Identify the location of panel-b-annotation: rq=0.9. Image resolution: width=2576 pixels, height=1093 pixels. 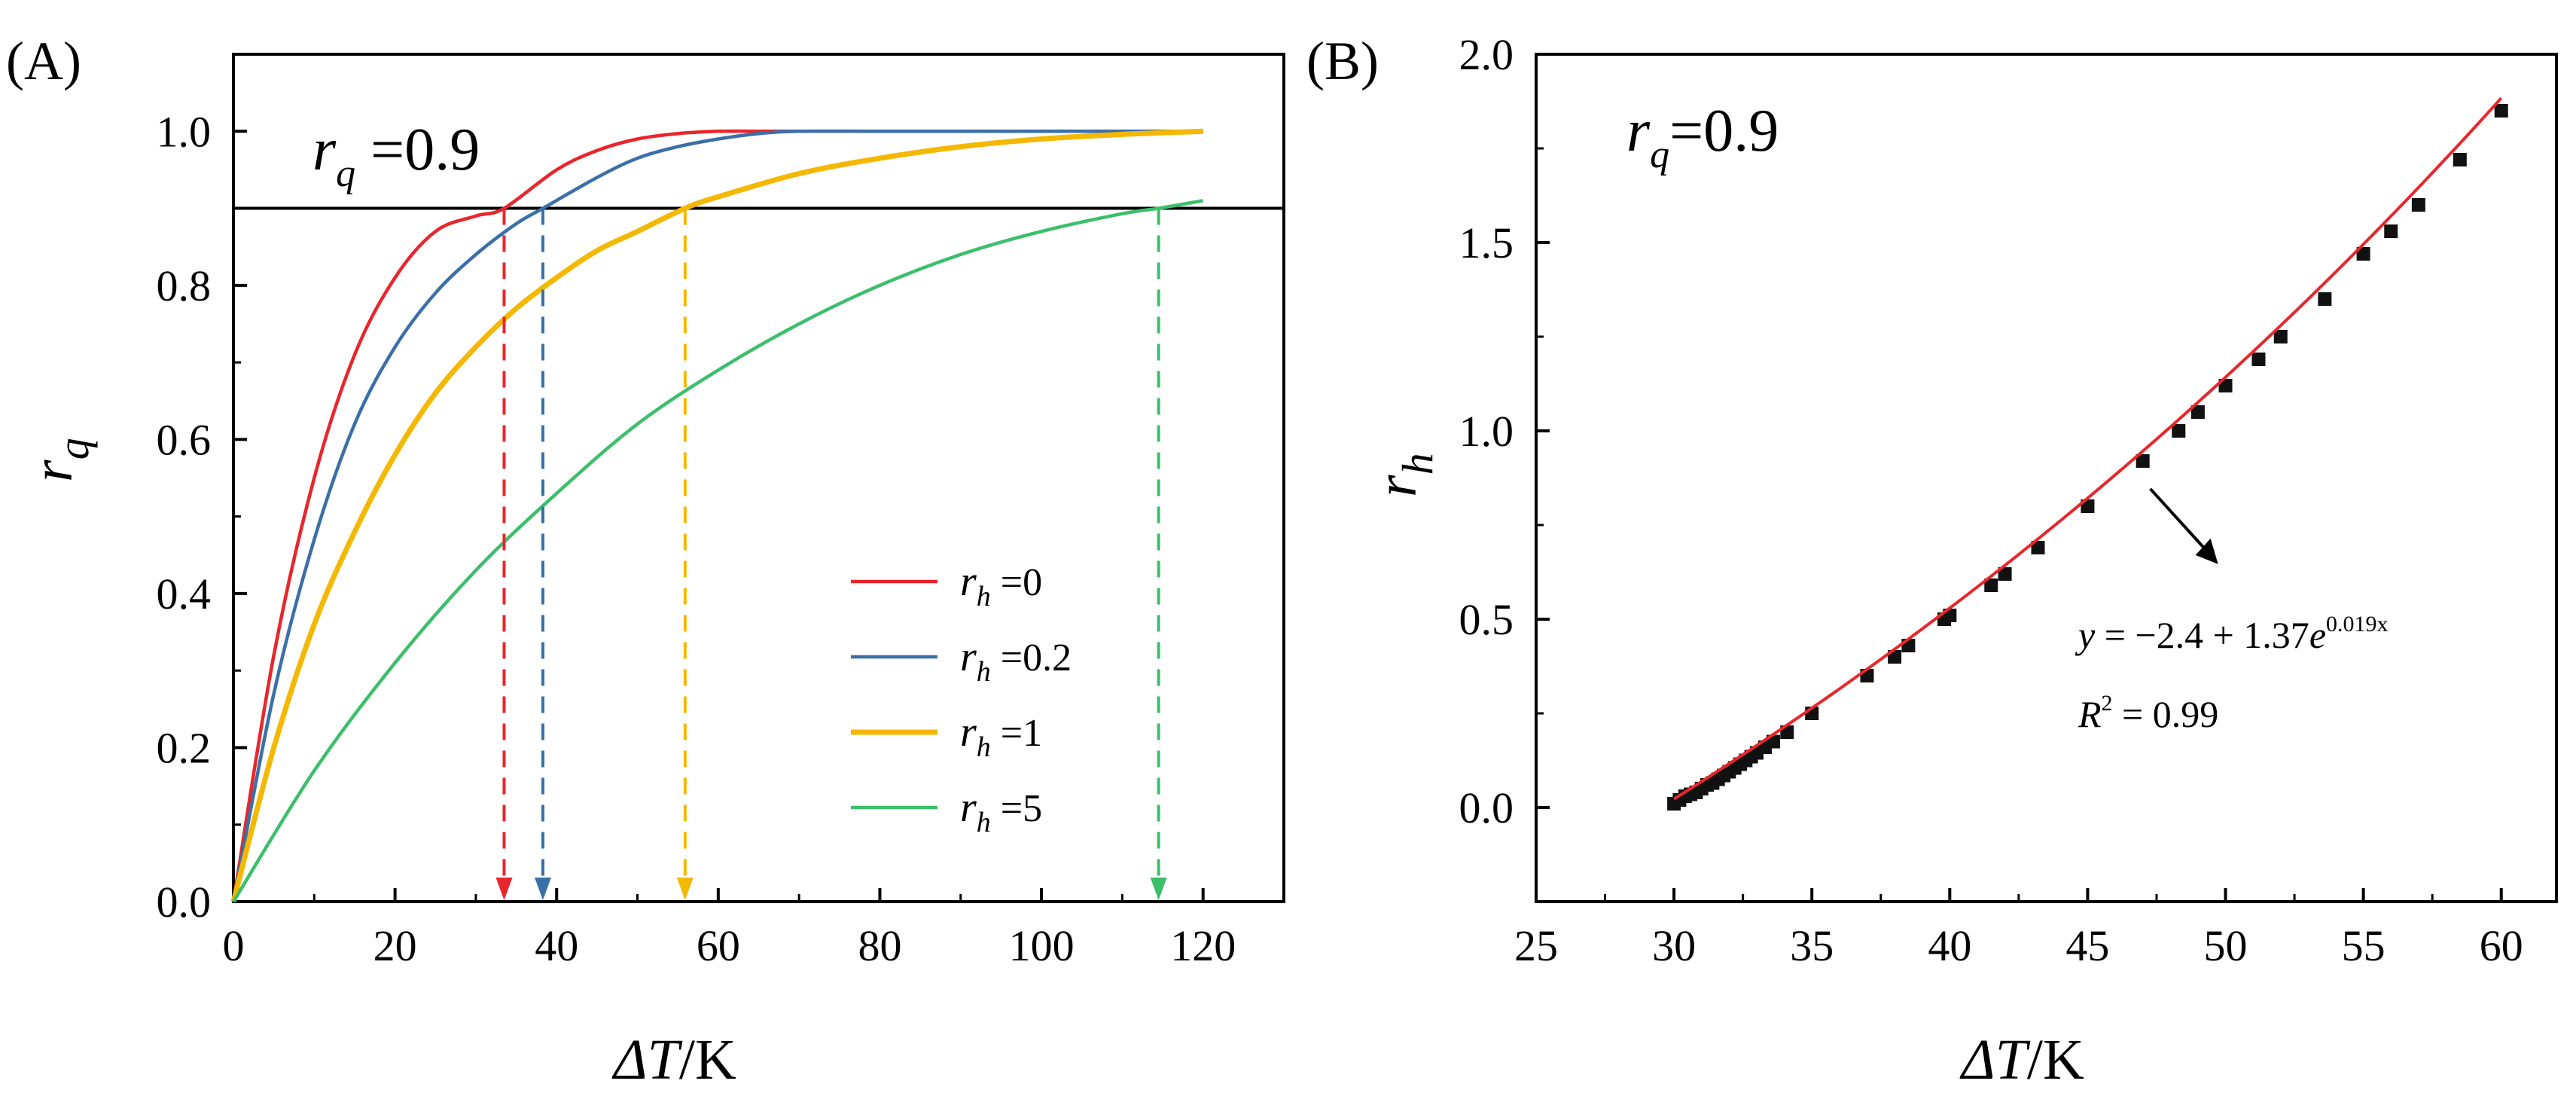
(1702, 137).